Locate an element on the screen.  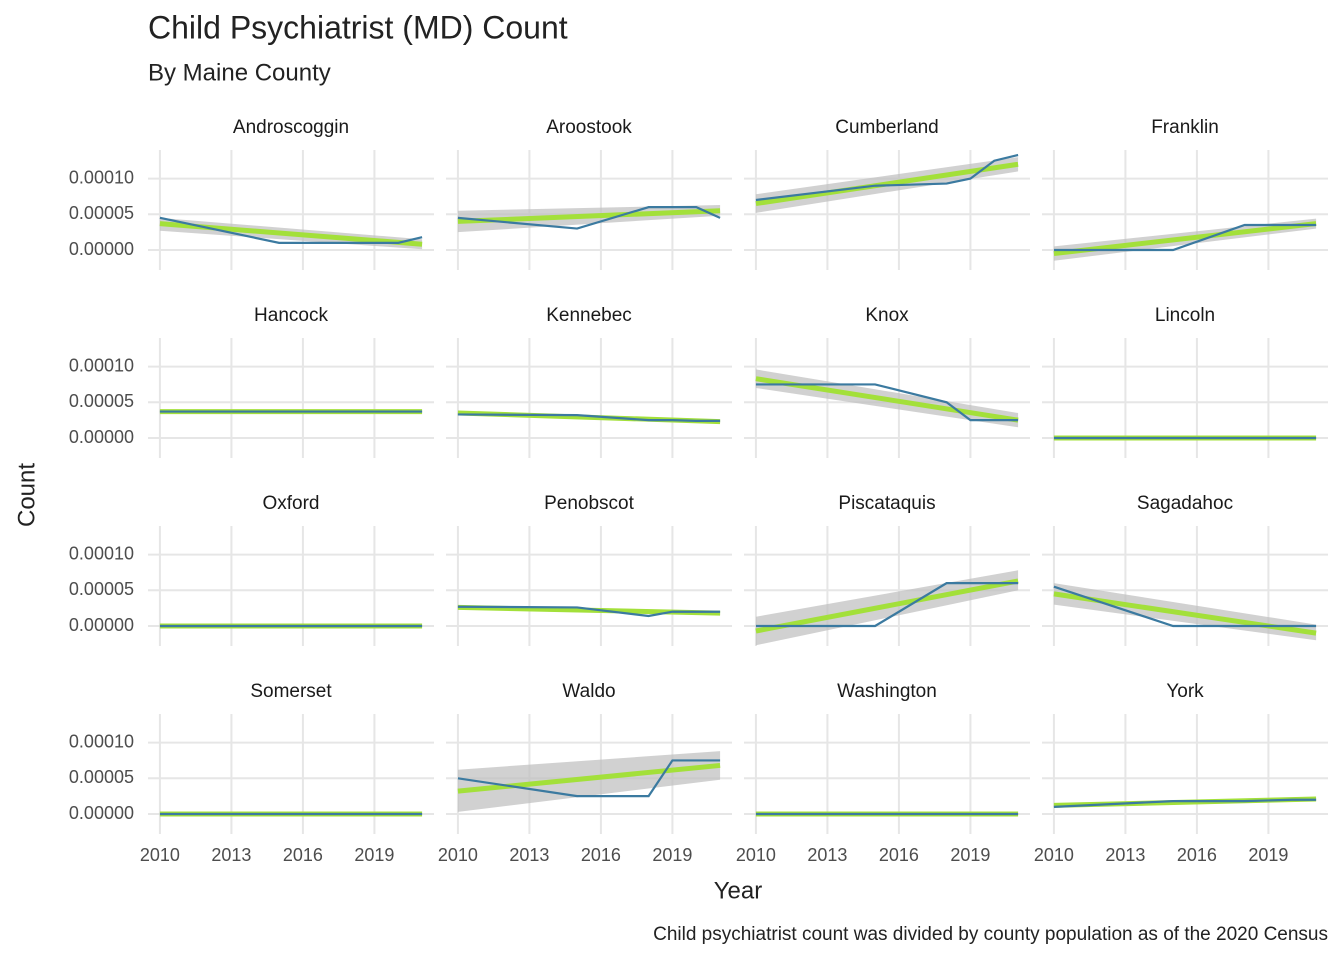
facet-title: Sagadahoc is located at coordinates (1185, 503).